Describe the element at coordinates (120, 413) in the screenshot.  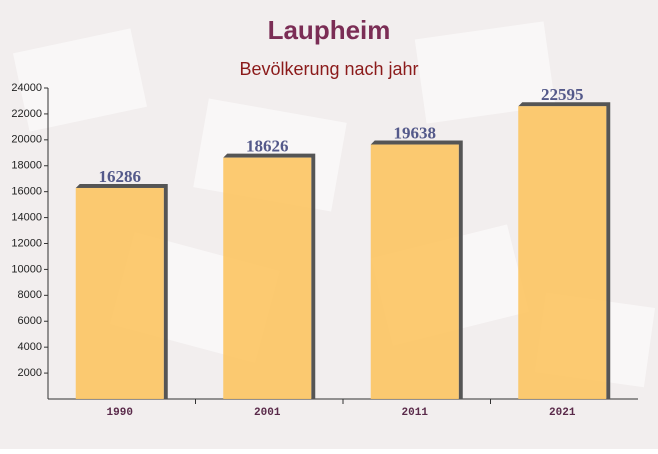
I see `x-tick-label: 1990` at that location.